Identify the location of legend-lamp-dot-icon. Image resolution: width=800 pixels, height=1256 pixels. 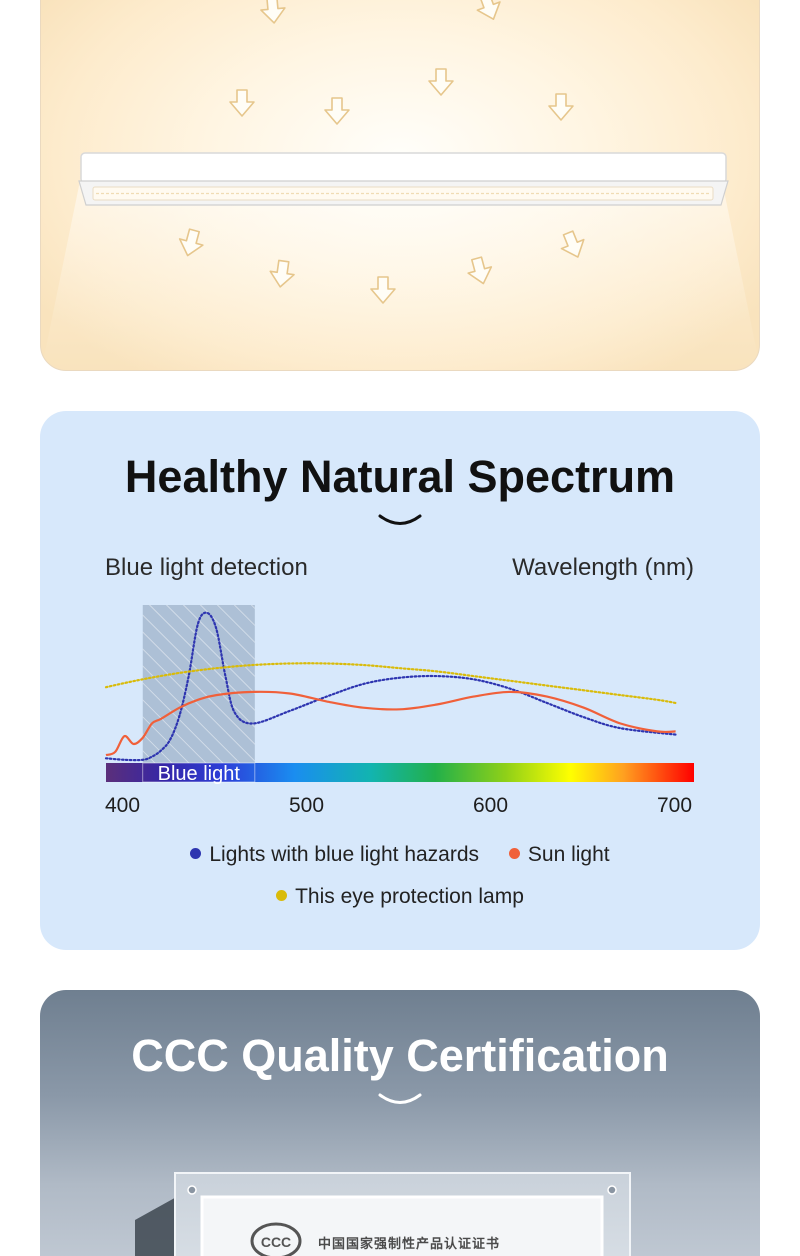
(282, 895).